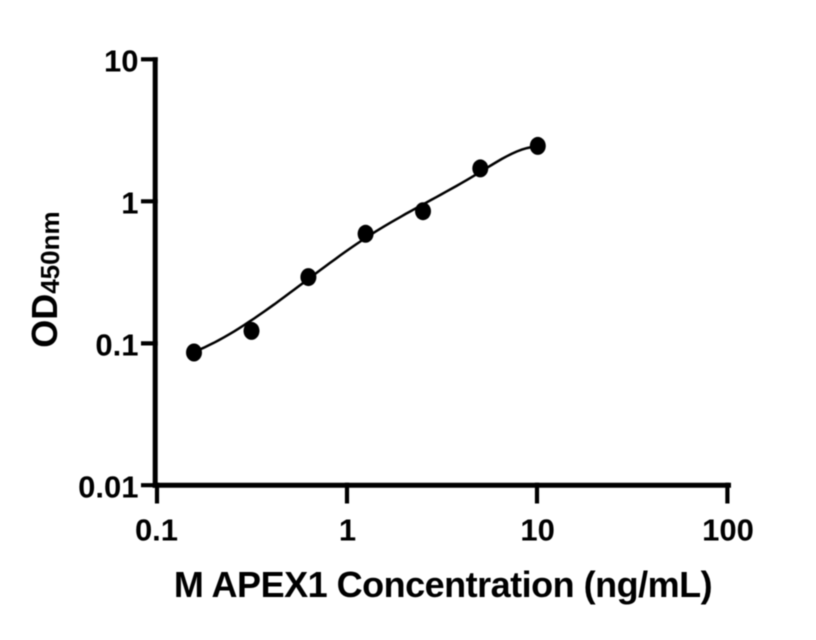 Image resolution: width=816 pixels, height=640 pixels. I want to click on svg-text: 0.01, so click(108, 486).